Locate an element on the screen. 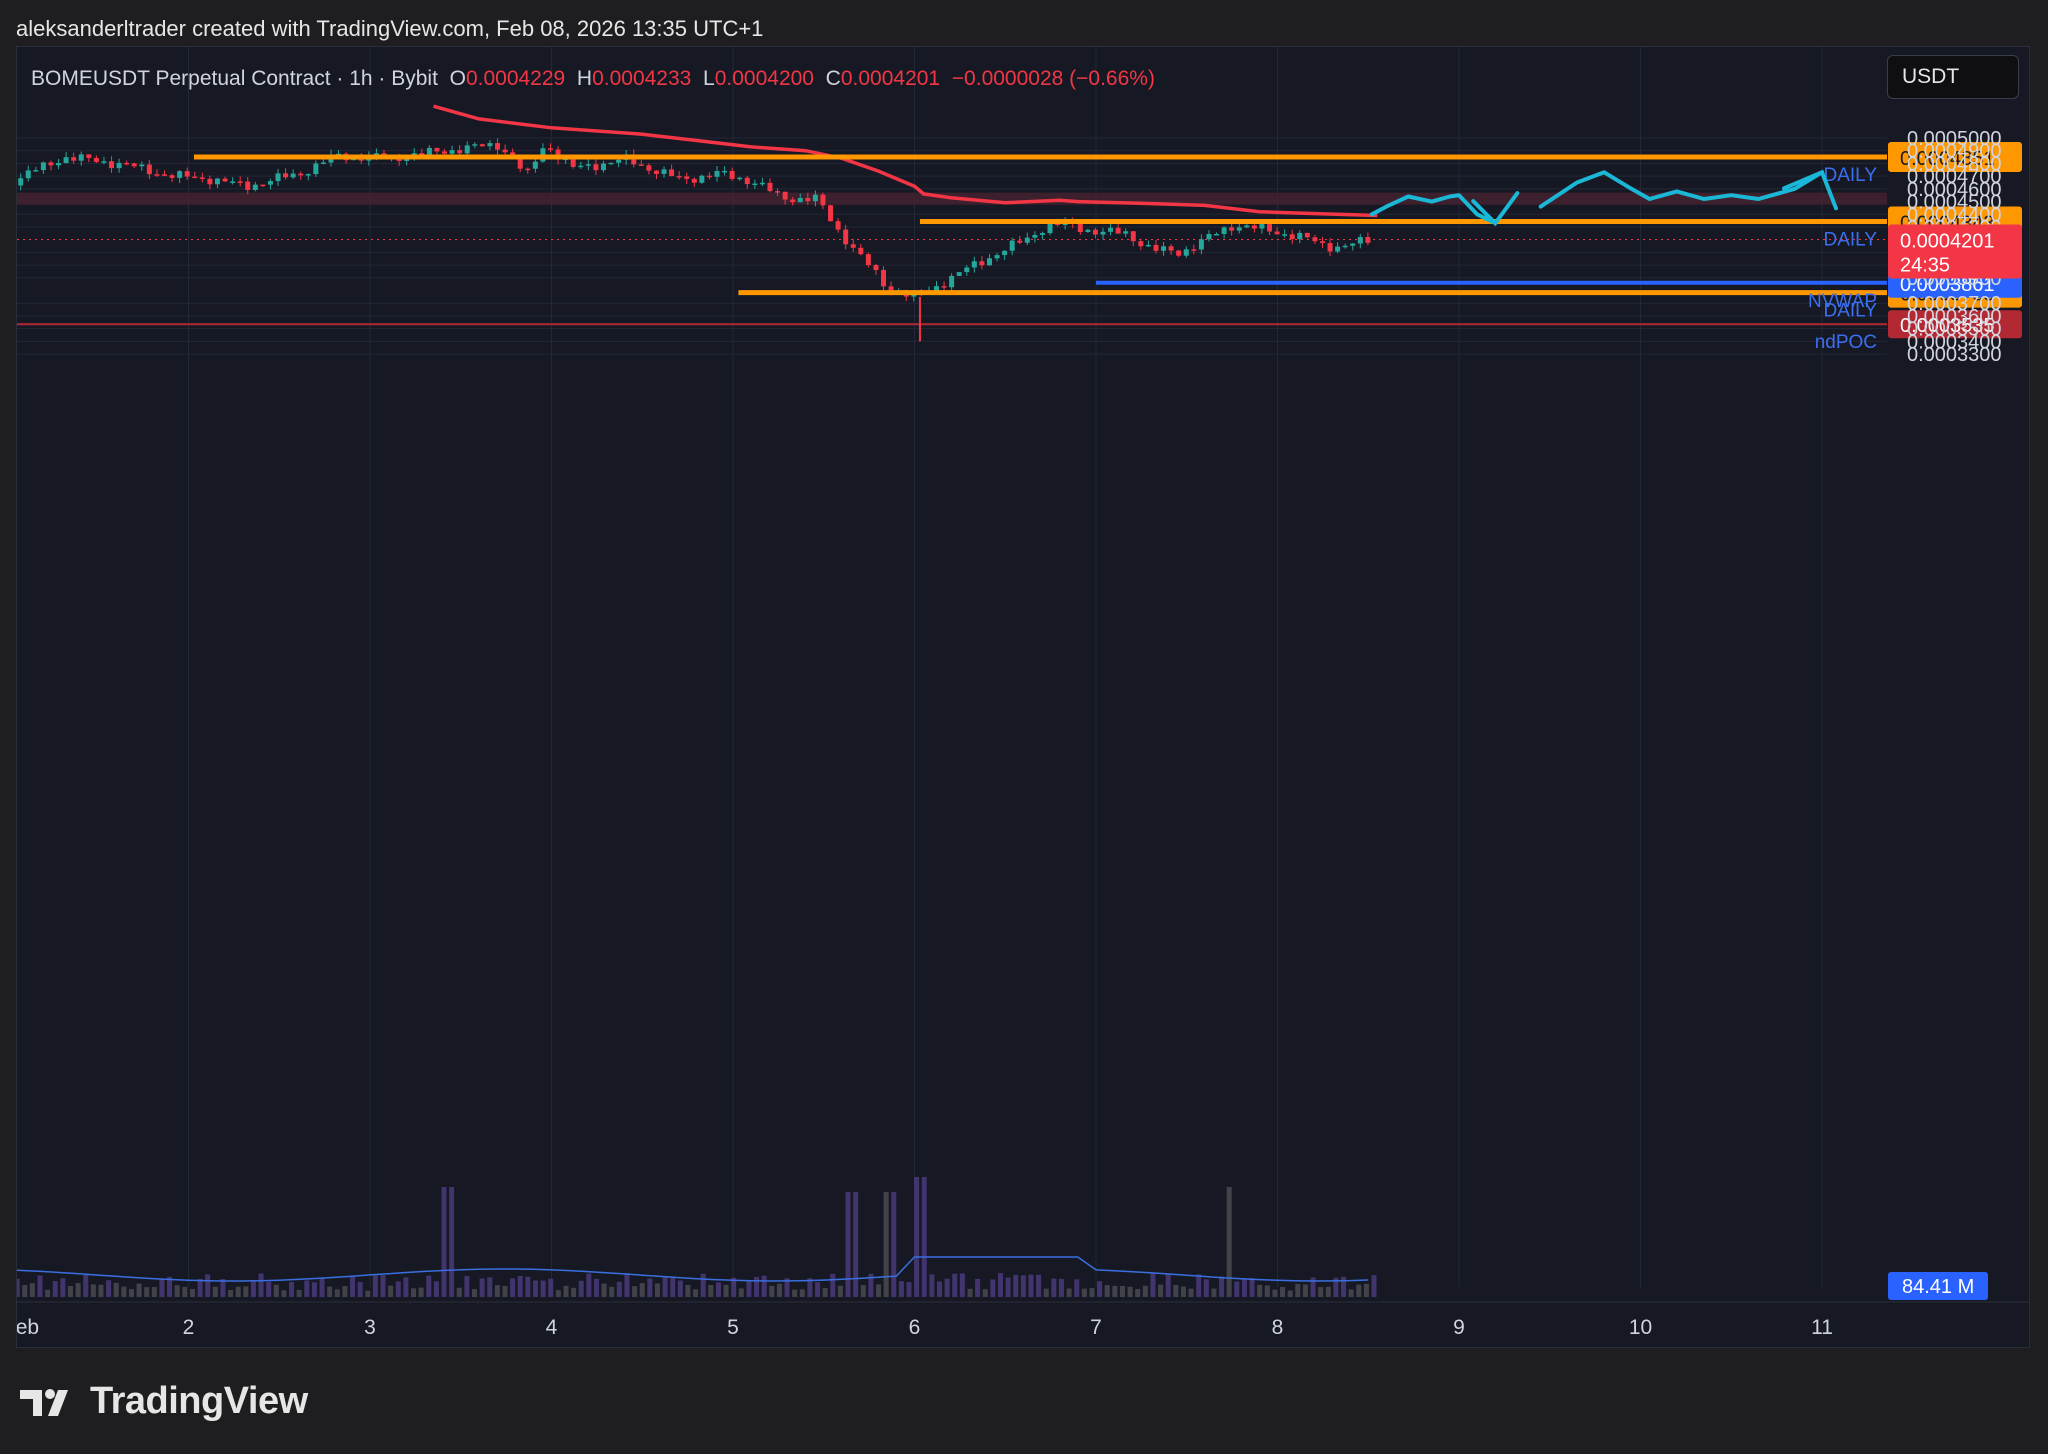 The image size is (2048, 1454). symbol-name: BOMEUSDT Perpetual Contract · 1h · Bybit is located at coordinates (234, 78).